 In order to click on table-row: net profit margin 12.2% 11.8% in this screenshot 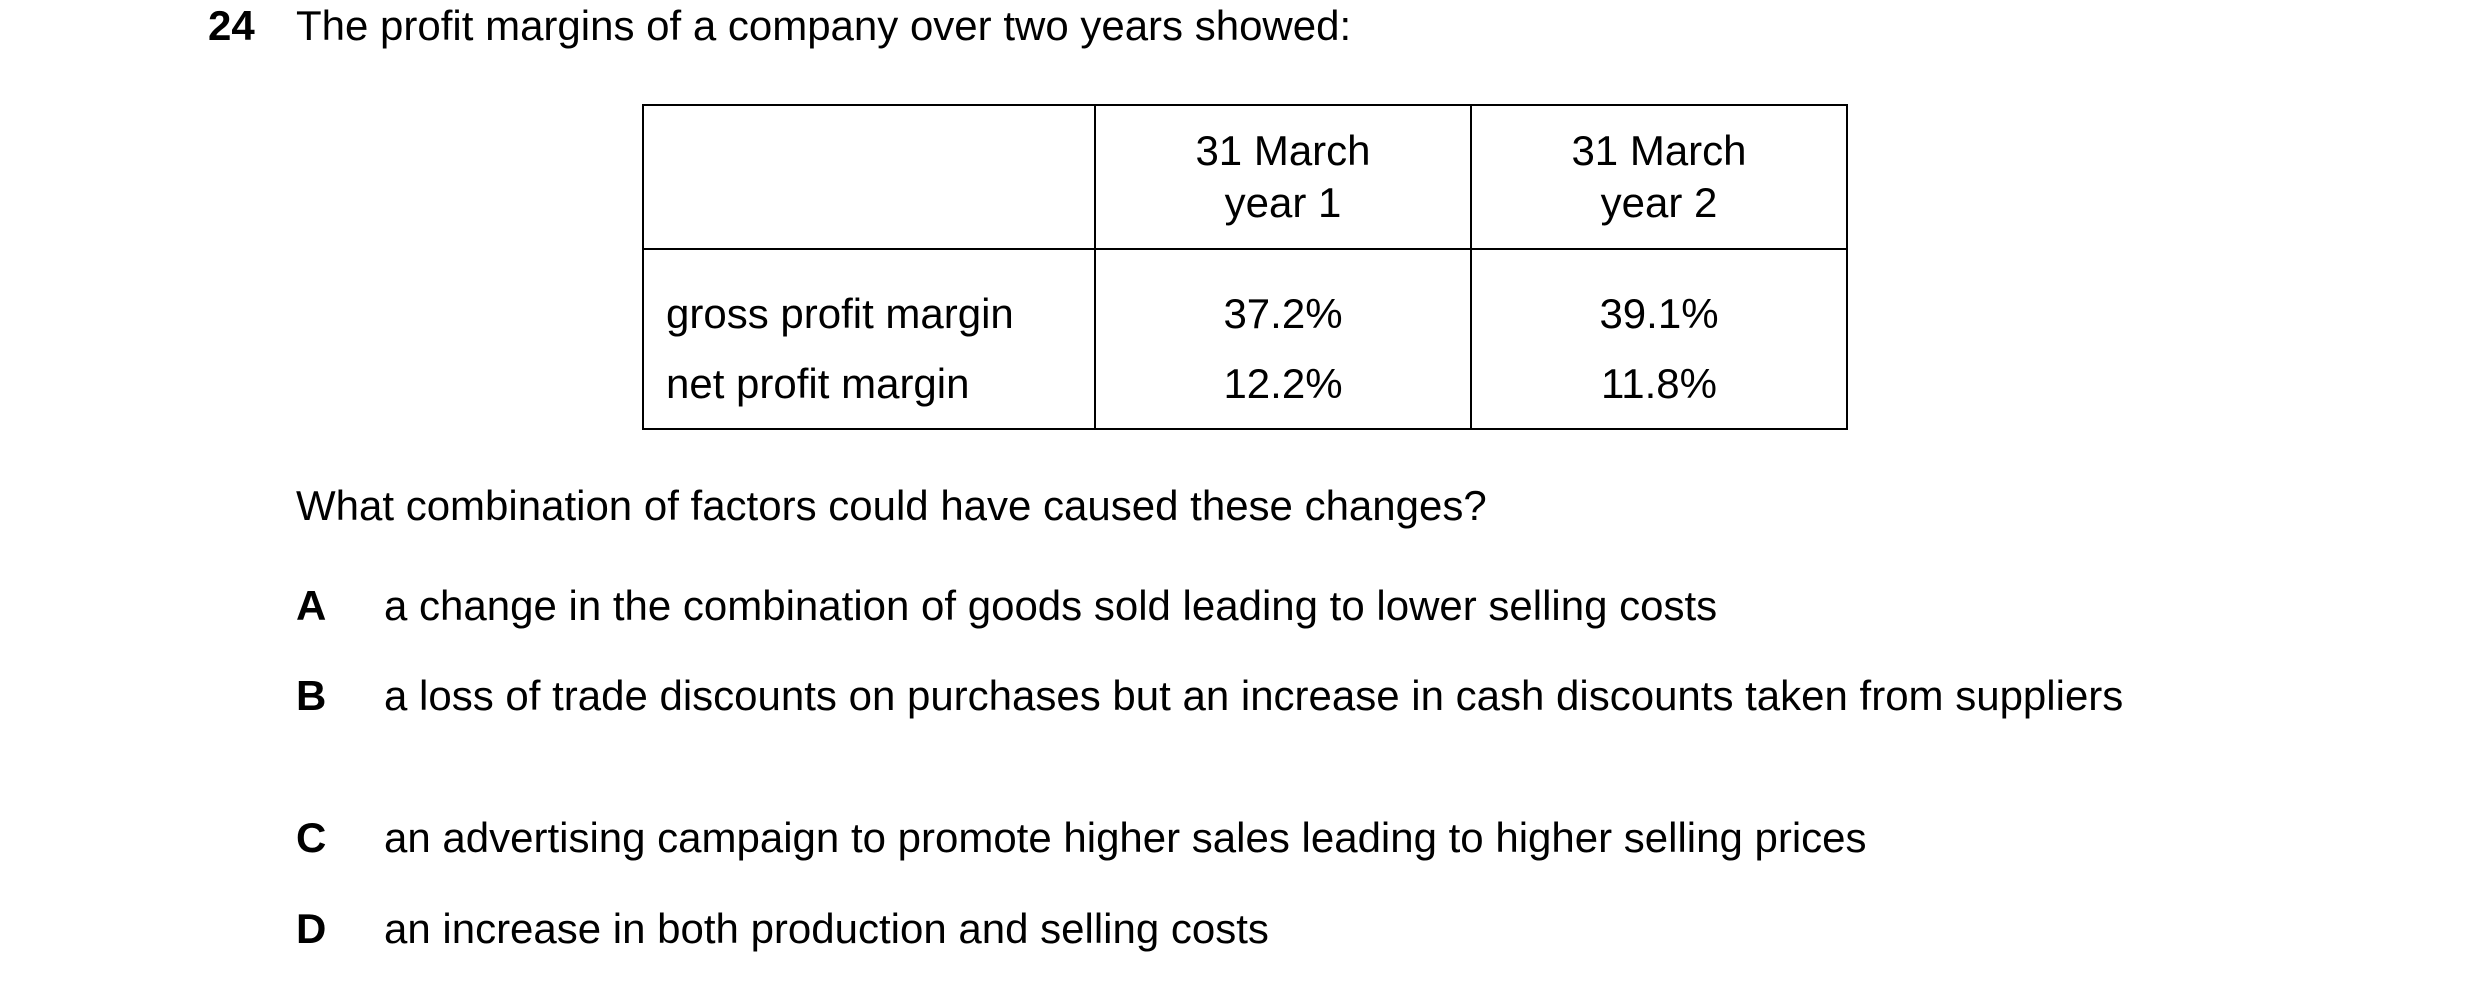, I will do `click(1245, 385)`.